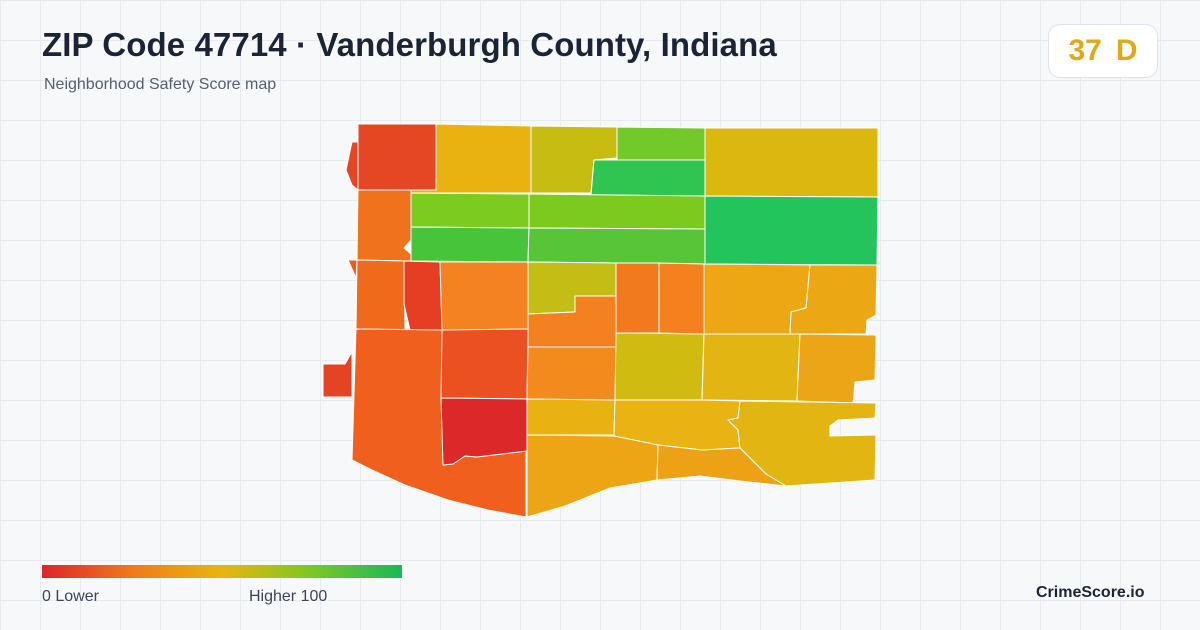 This screenshot has height=630, width=1200. I want to click on legend-color-scale, so click(222, 571).